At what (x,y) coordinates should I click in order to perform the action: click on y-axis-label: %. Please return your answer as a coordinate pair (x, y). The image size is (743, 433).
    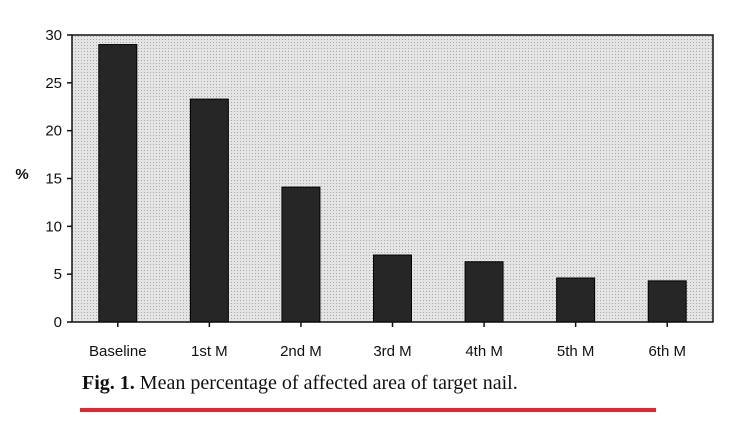
    Looking at the image, I should click on (21, 174).